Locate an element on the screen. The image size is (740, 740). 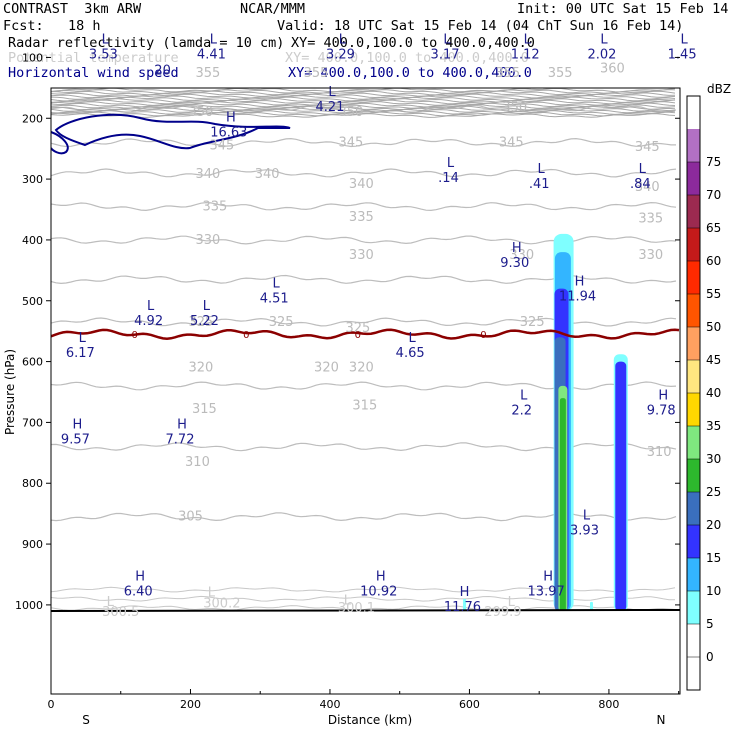
colorbar-label: 70 is located at coordinates (713, 195).